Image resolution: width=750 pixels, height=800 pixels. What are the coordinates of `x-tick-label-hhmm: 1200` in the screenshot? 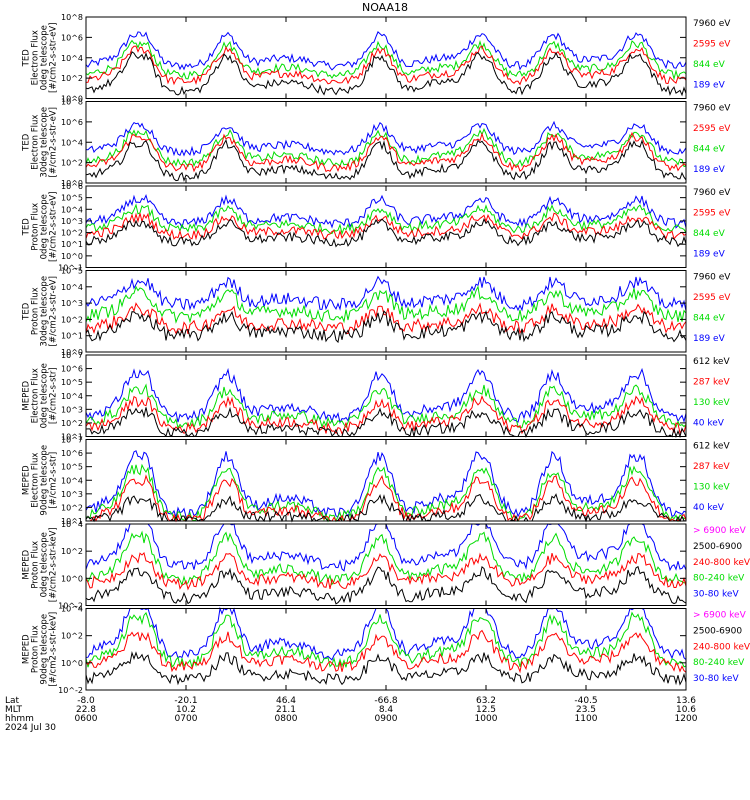 It's located at (686, 719).